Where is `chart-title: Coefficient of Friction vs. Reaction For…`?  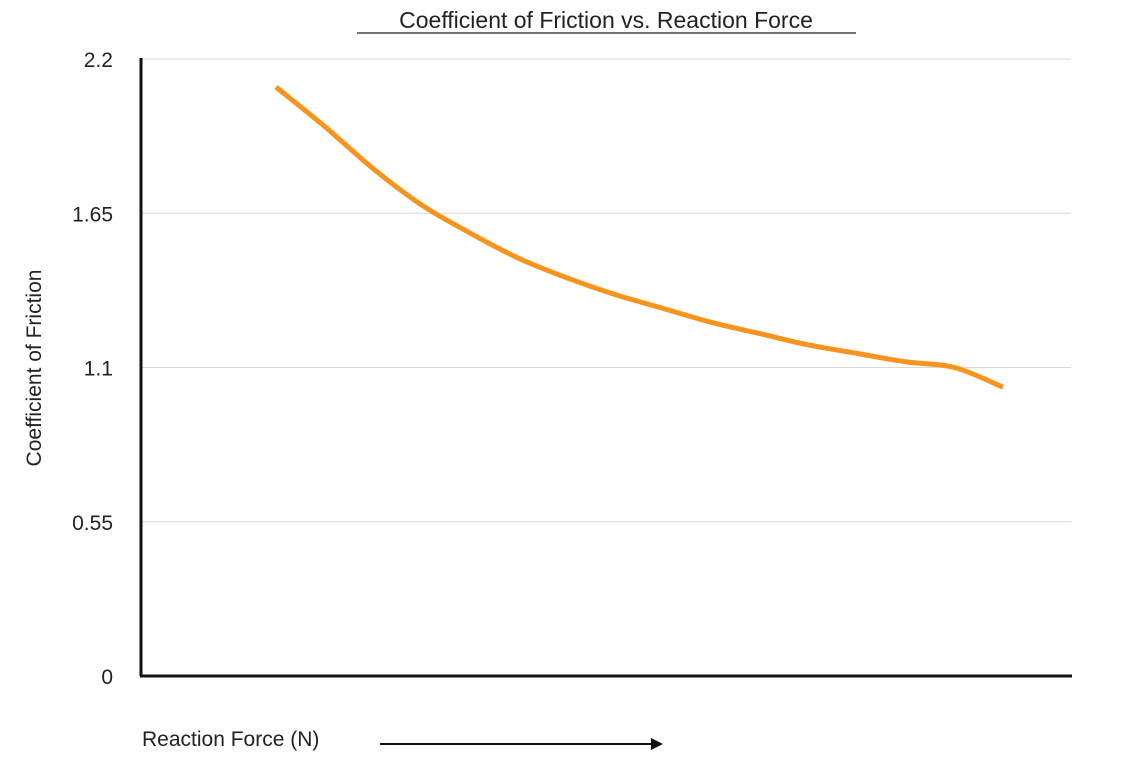 chart-title: Coefficient of Friction vs. Reaction For… is located at coordinates (606, 20).